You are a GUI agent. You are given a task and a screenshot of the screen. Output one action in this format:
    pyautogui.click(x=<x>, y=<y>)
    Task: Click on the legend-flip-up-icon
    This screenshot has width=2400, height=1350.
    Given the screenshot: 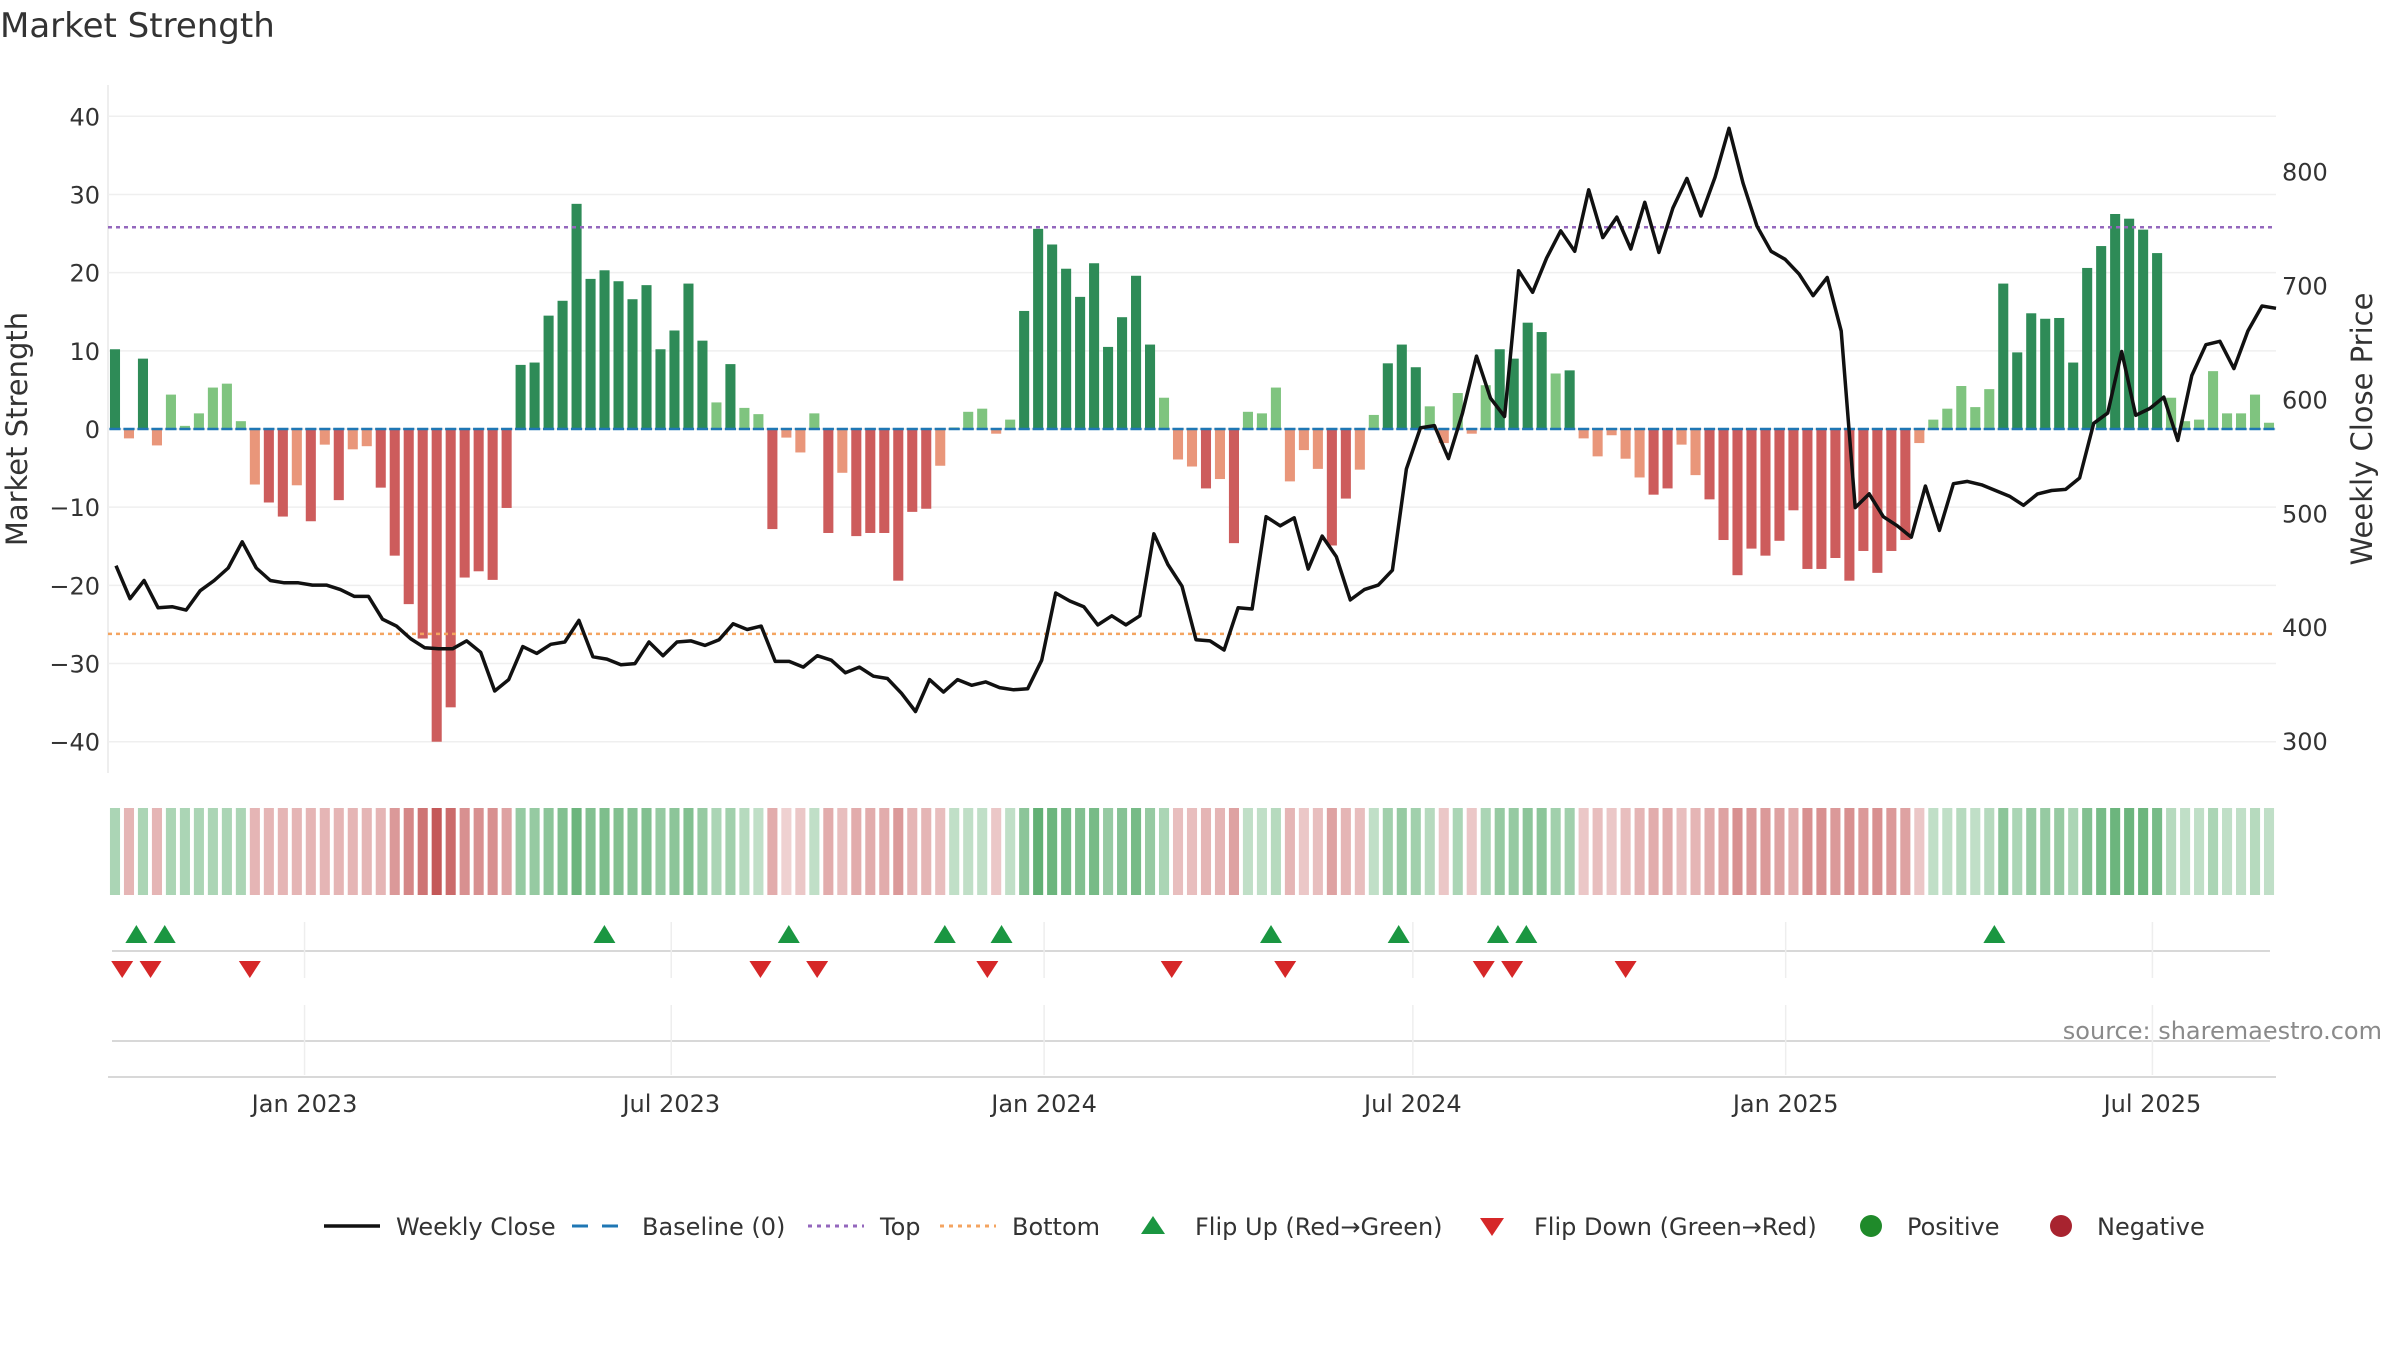 What is the action you would take?
    pyautogui.click(x=1153, y=1225)
    